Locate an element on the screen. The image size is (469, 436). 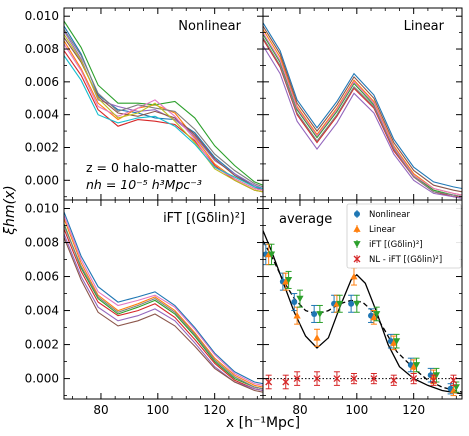
panel-title: Nonlinear is located at coordinates (209, 26).